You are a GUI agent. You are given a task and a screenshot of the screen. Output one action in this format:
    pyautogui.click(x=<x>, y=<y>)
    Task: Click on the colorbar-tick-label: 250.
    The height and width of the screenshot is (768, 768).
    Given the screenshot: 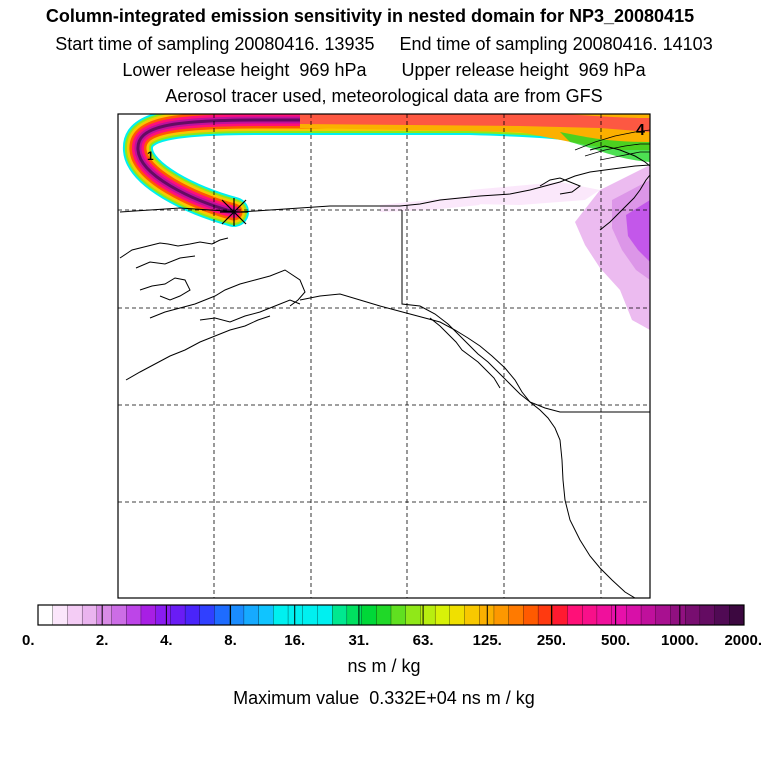 What is the action you would take?
    pyautogui.click(x=551, y=640)
    